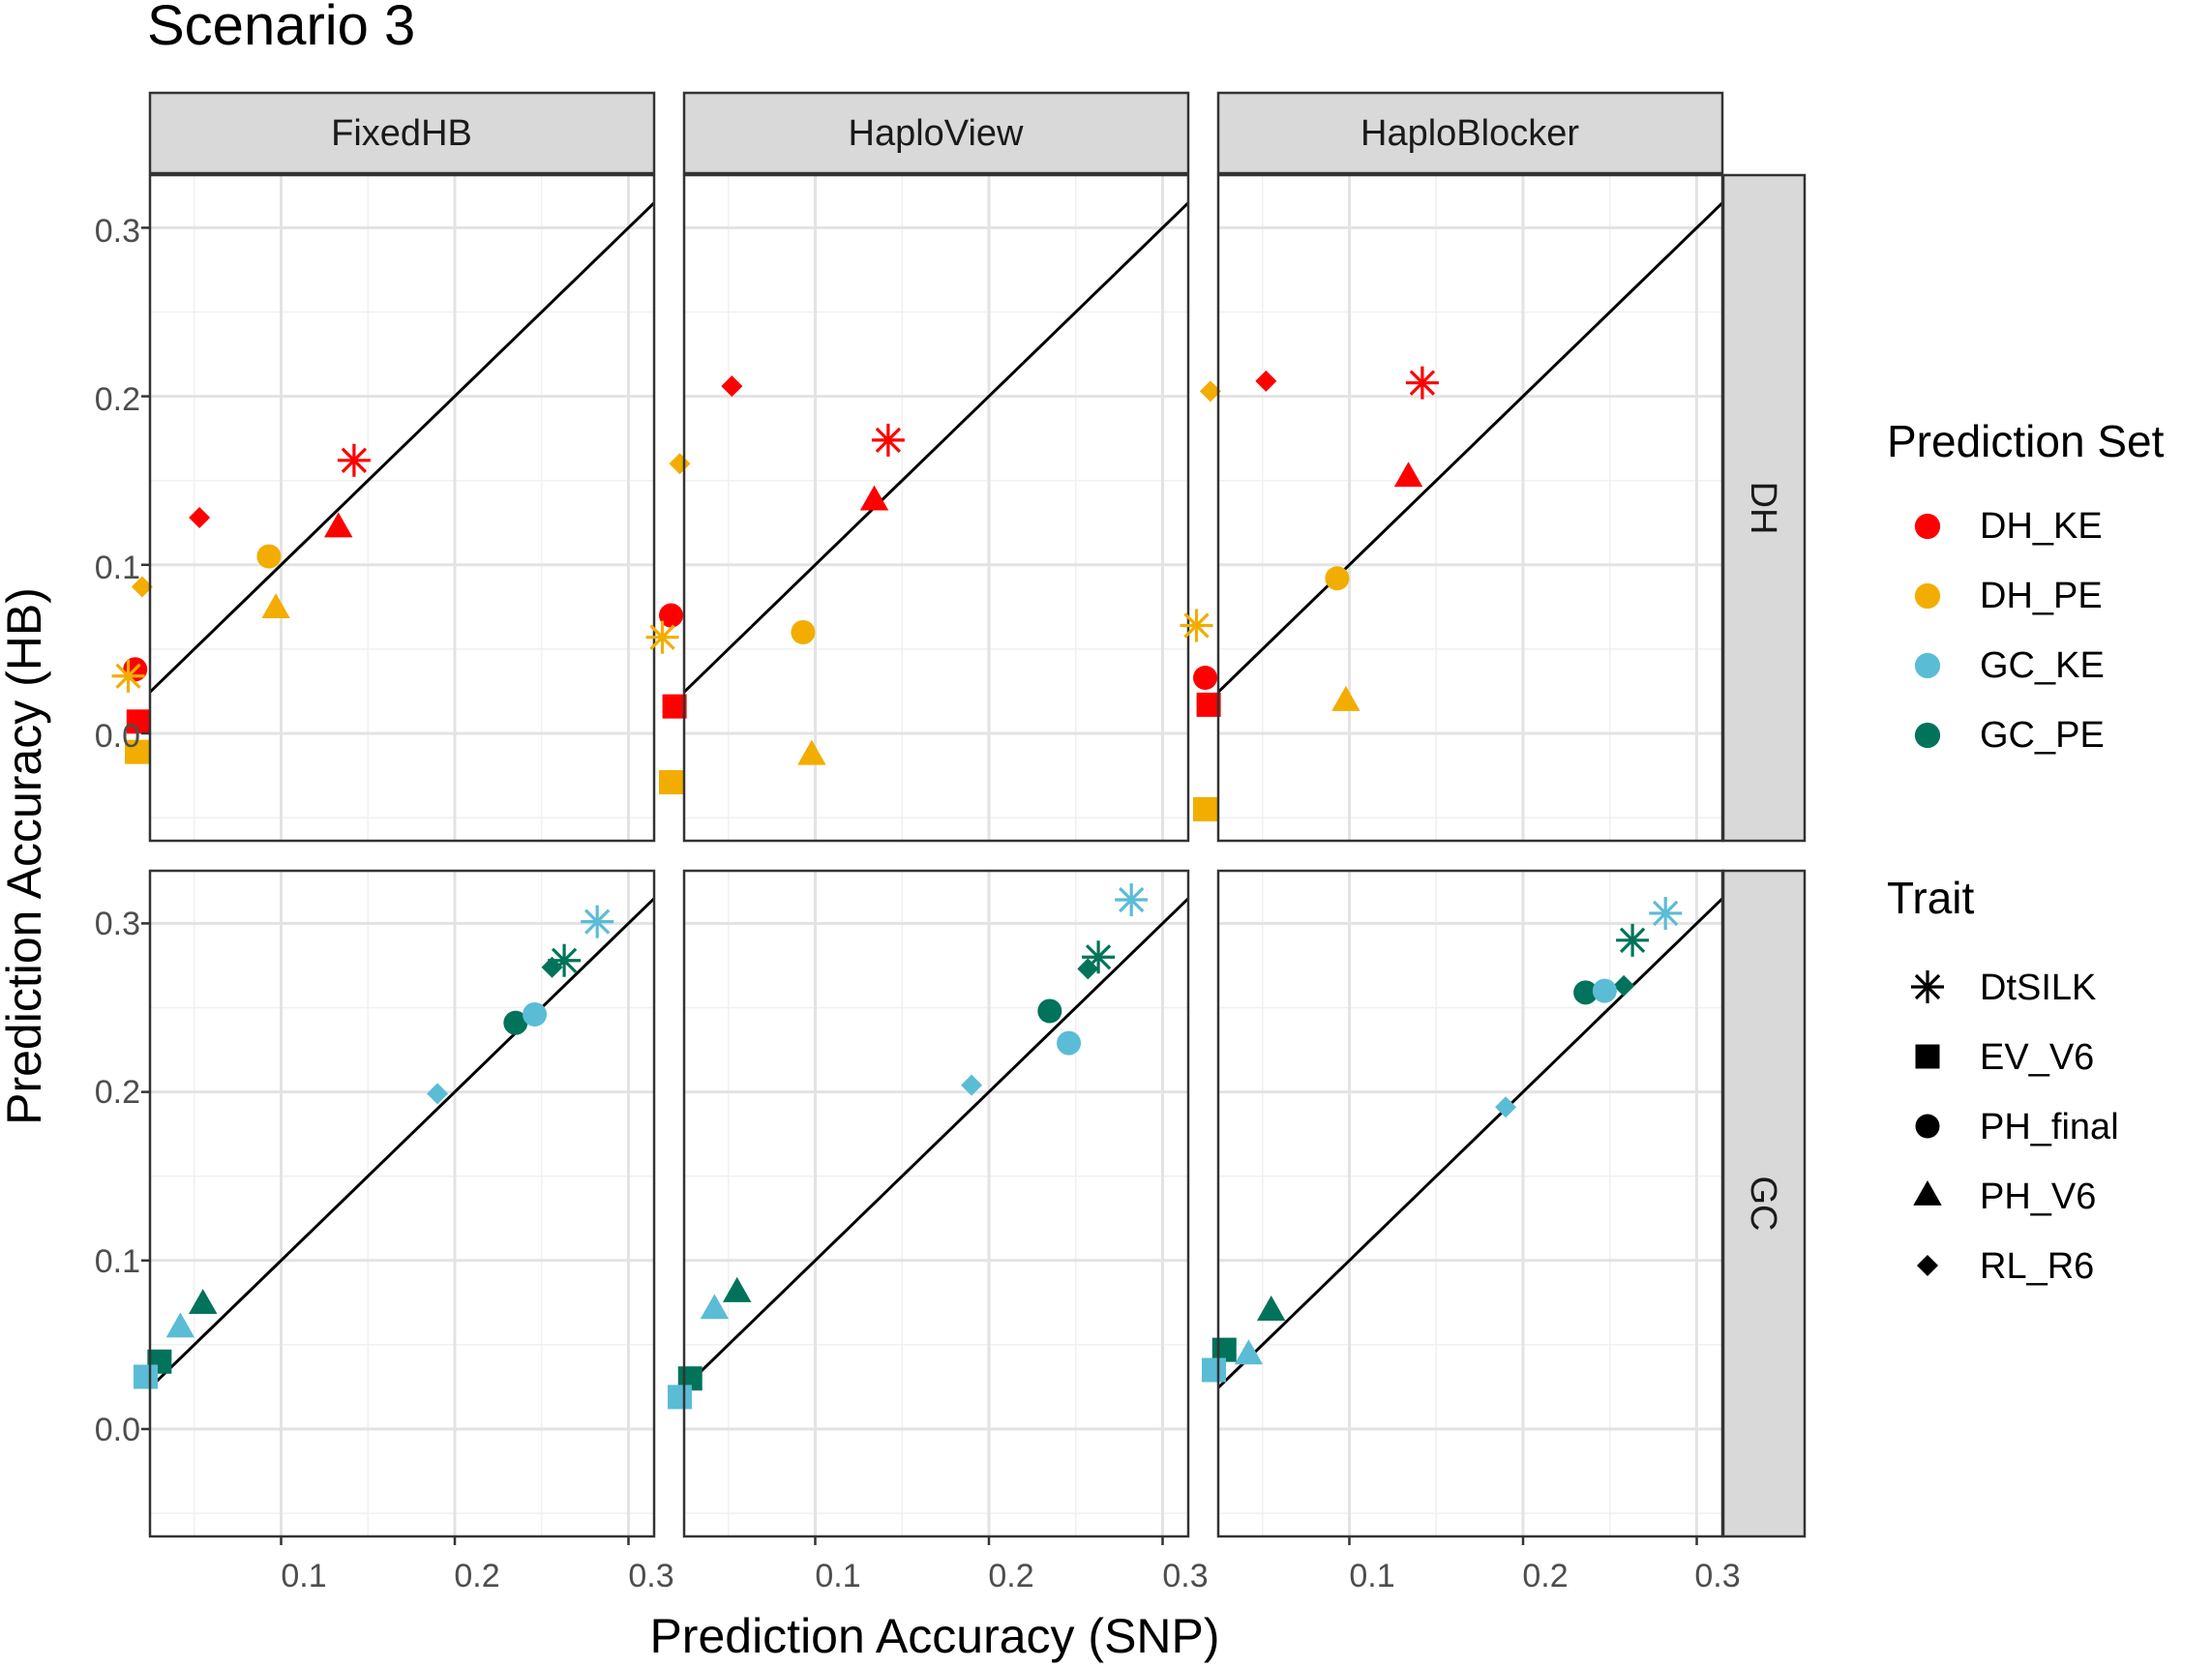 The height and width of the screenshot is (1668, 2212). I want to click on point-dh_ke-ph_final, so click(671, 616).